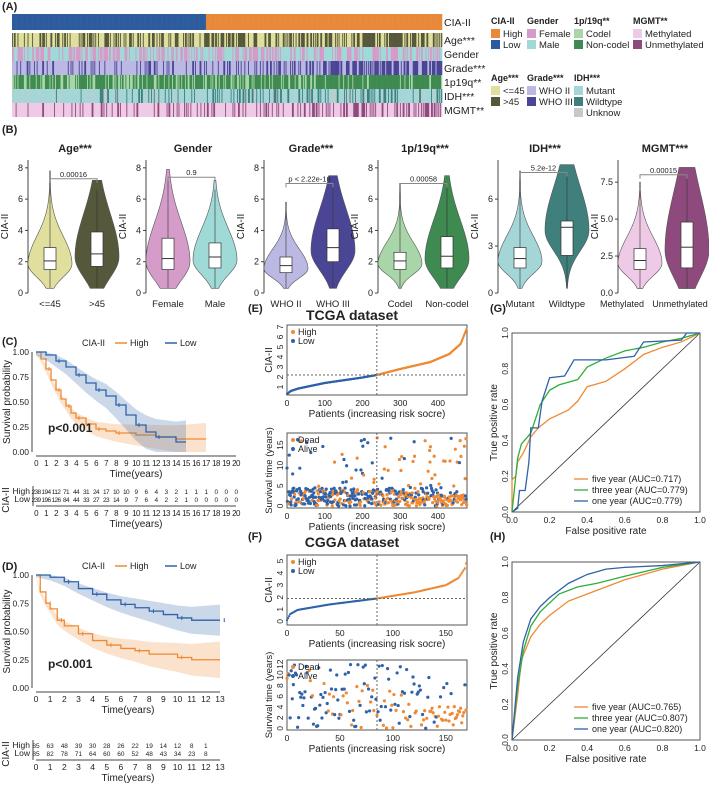 This screenshot has height=790, width=709. Describe the element at coordinates (687, 245) in the screenshot. I see `box` at that location.